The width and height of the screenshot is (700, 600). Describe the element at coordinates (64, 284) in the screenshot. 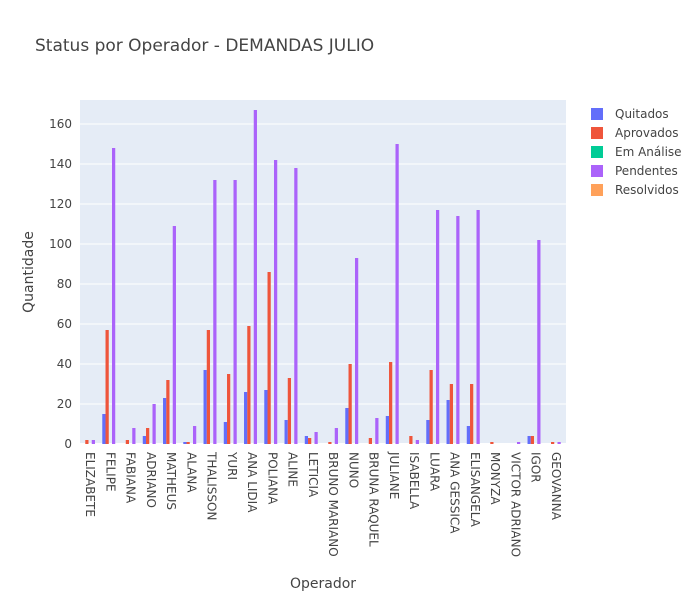

I see `y-tick-label: 80` at that location.